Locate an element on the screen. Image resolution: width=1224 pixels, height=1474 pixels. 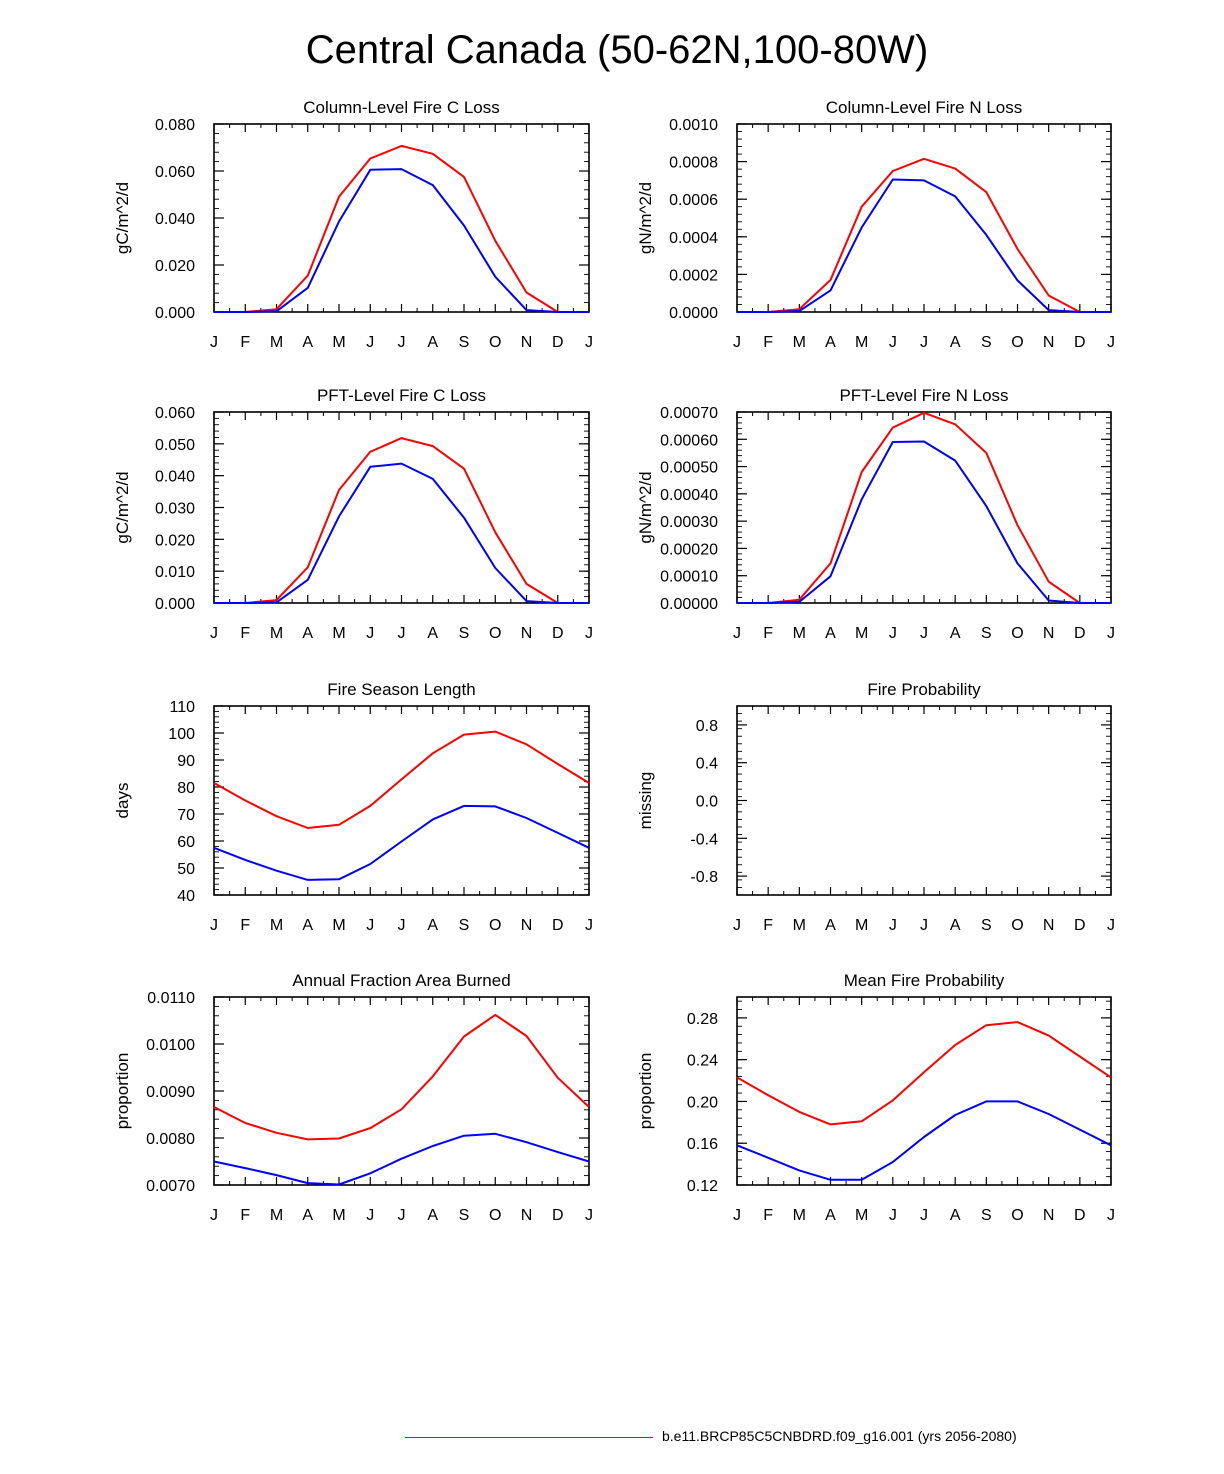
y-tick-label: 100 is located at coordinates (181, 734).